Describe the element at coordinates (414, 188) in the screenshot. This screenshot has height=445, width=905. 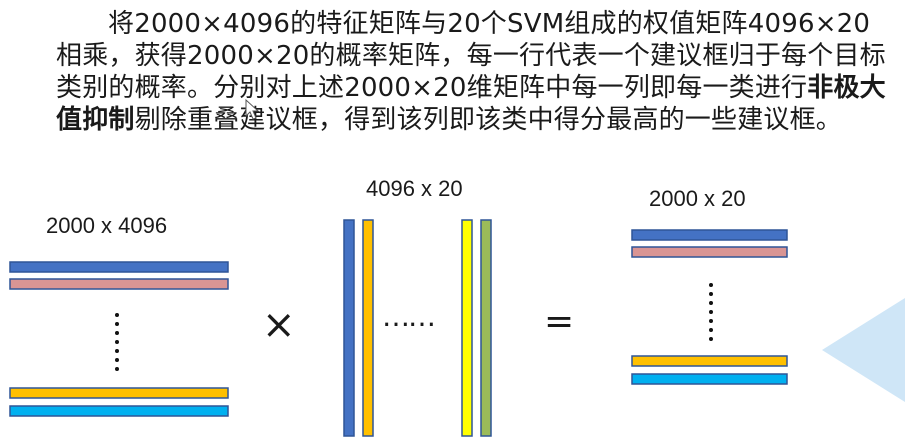
I see `middle-matrix-label: 4096 x 20` at that location.